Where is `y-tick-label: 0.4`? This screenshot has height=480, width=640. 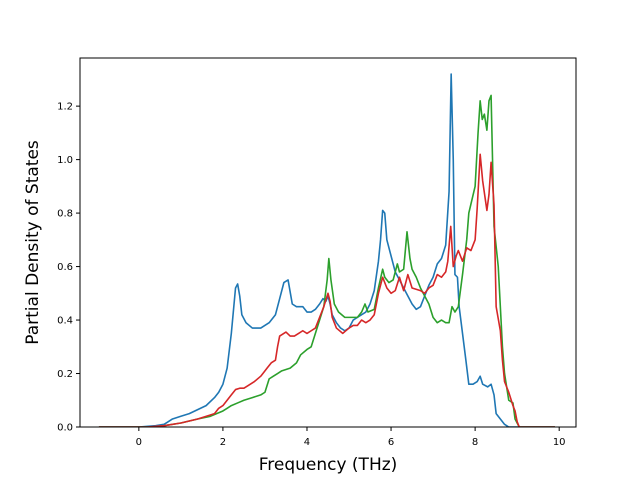 y-tick-label: 0.4 is located at coordinates (65, 321).